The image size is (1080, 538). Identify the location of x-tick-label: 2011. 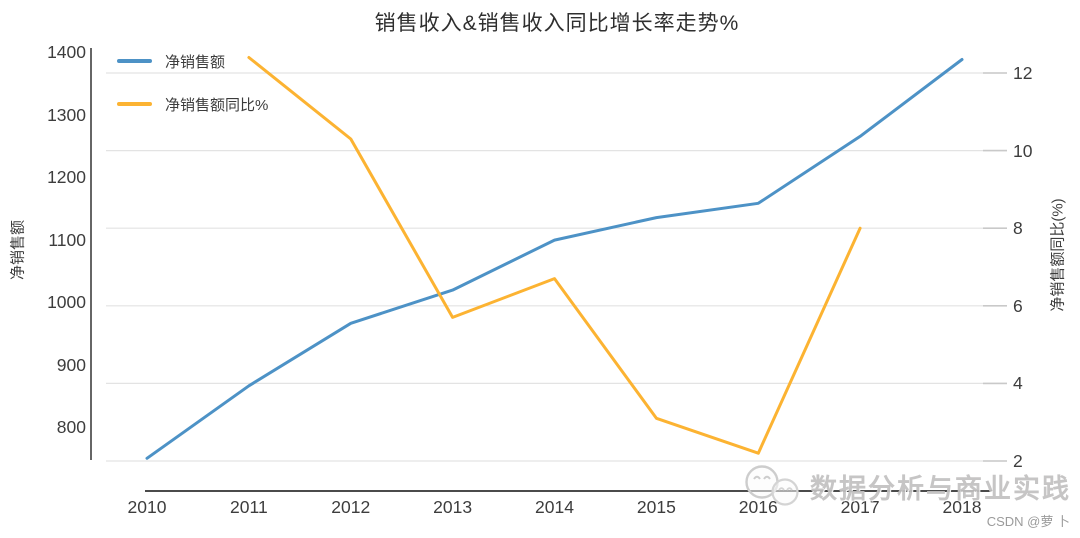
(249, 507).